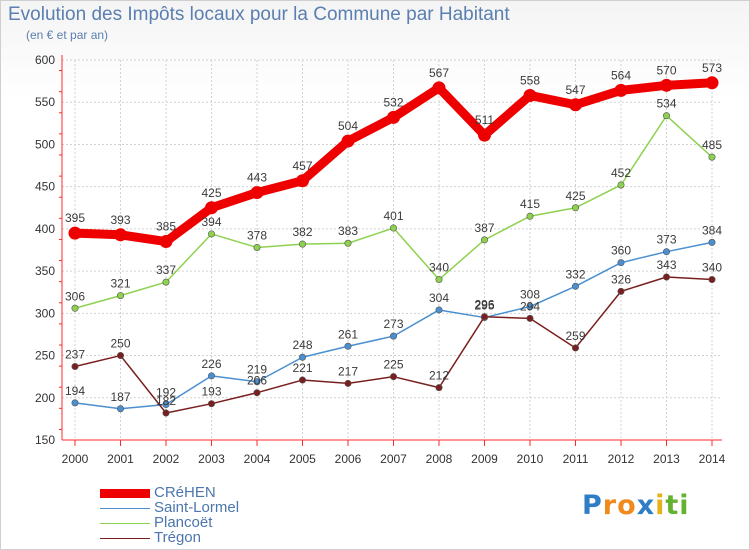 The width and height of the screenshot is (750, 550). What do you see at coordinates (75, 391) in the screenshot?
I see `data-label-saint-lormel: 194` at bounding box center [75, 391].